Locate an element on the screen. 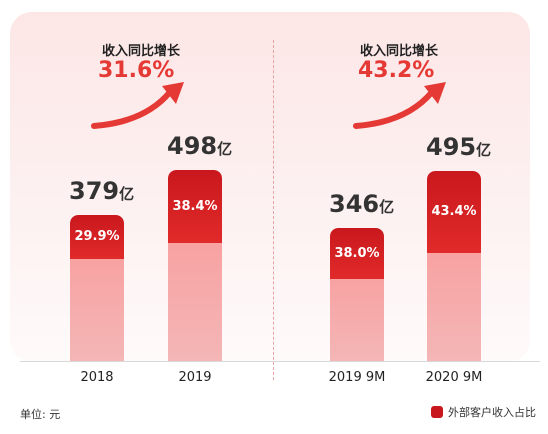 Image resolution: width=548 pixels, height=434 pixels. growth-arrow-right-icon is located at coordinates (399, 105).